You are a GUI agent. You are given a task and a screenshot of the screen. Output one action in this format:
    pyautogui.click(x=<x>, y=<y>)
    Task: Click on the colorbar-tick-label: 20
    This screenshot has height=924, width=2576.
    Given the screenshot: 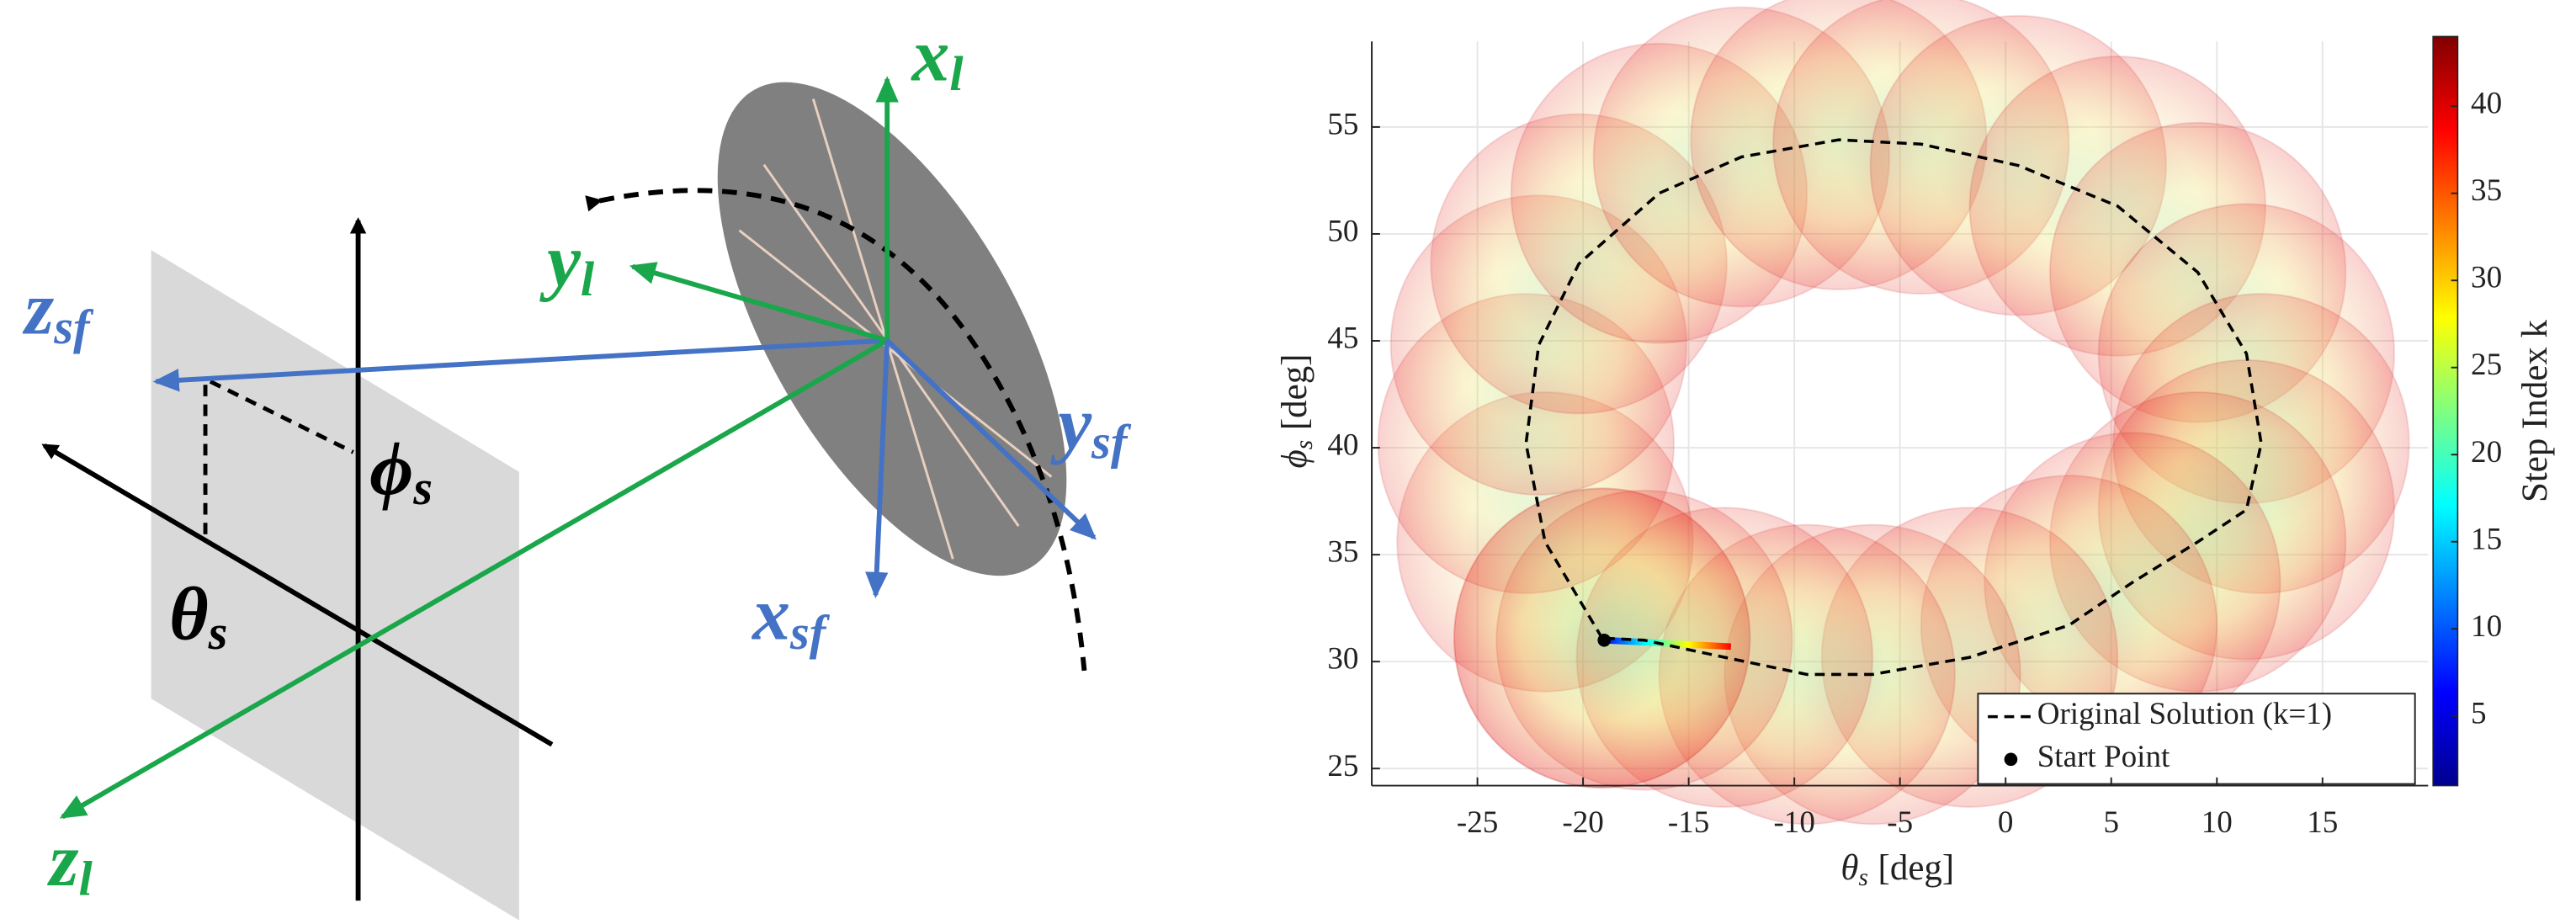 What is the action you would take?
    pyautogui.click(x=2486, y=452)
    